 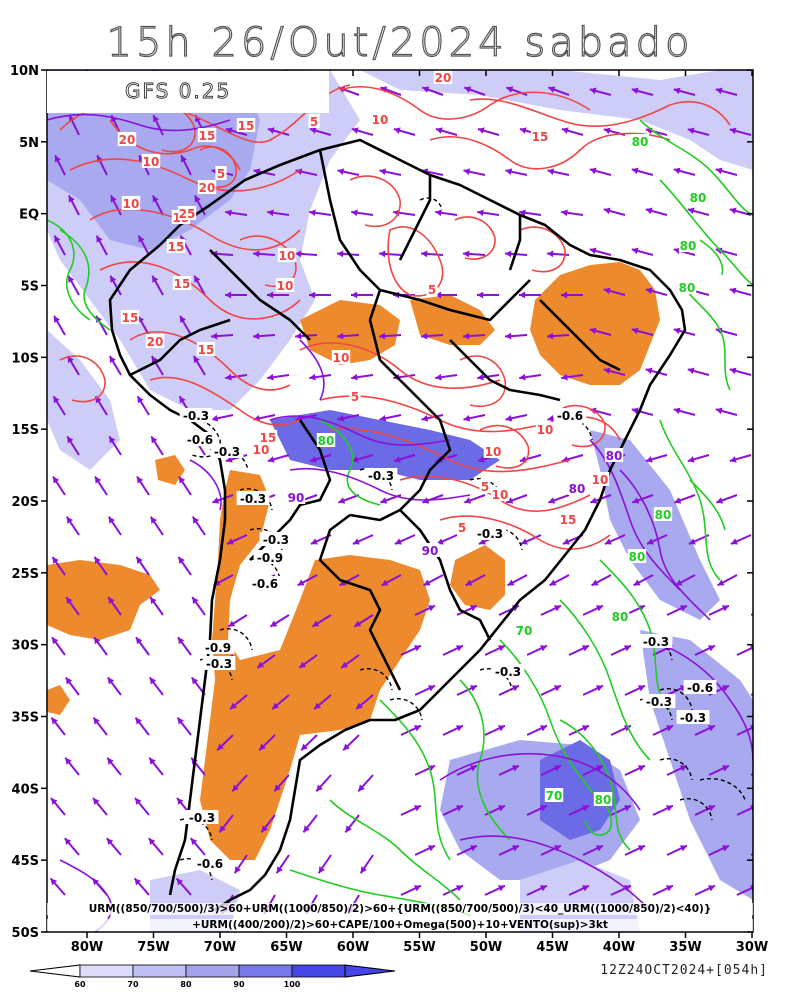 I want to click on colorbar-right-arrow, so click(x=370, y=971).